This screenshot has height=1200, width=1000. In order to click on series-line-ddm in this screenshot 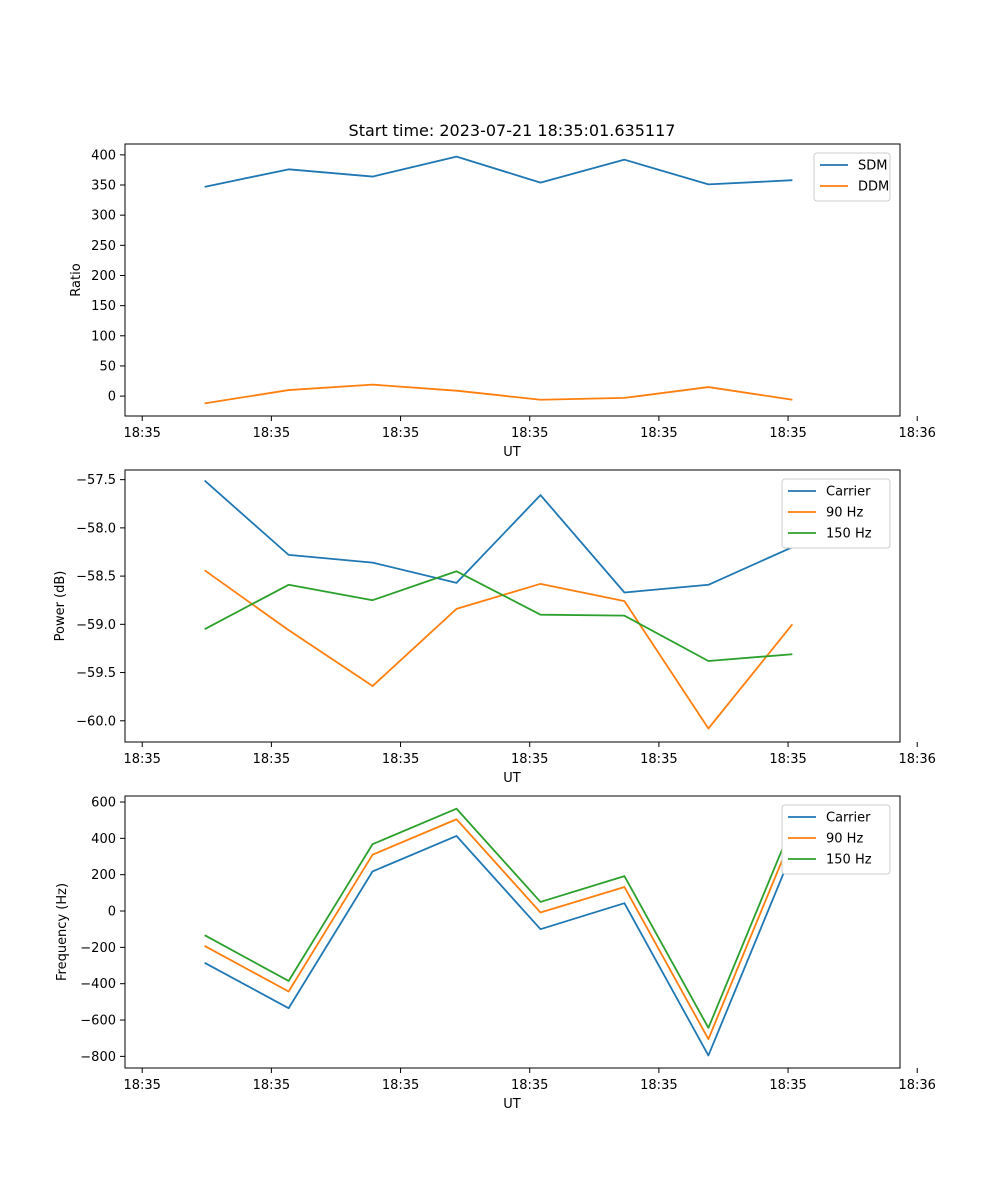, I will do `click(498, 394)`.